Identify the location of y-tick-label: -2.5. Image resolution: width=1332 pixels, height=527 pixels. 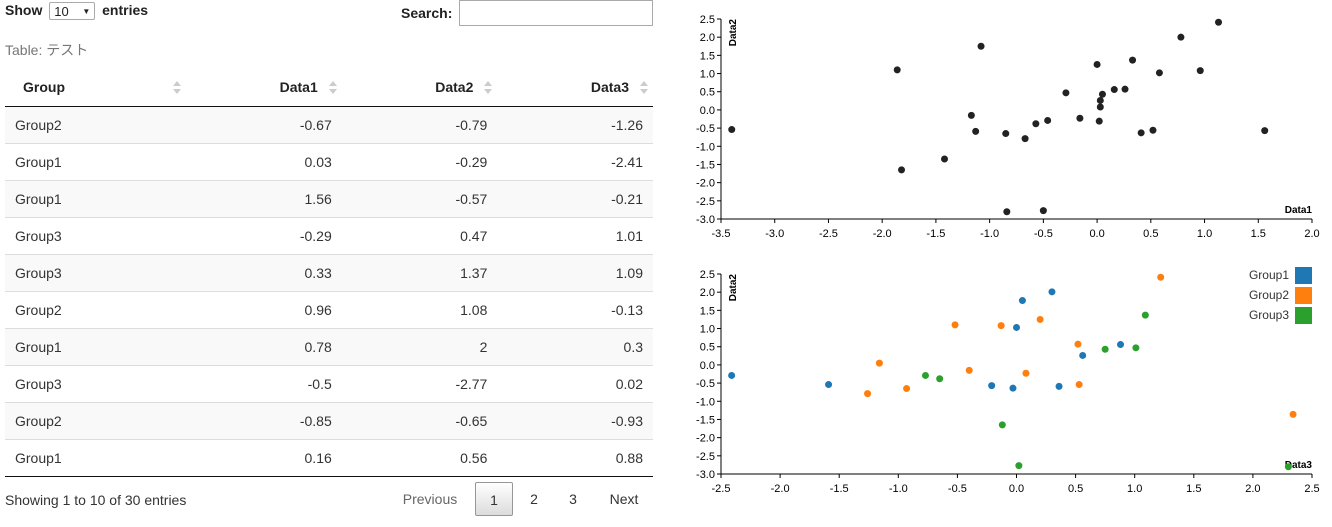
(705, 457).